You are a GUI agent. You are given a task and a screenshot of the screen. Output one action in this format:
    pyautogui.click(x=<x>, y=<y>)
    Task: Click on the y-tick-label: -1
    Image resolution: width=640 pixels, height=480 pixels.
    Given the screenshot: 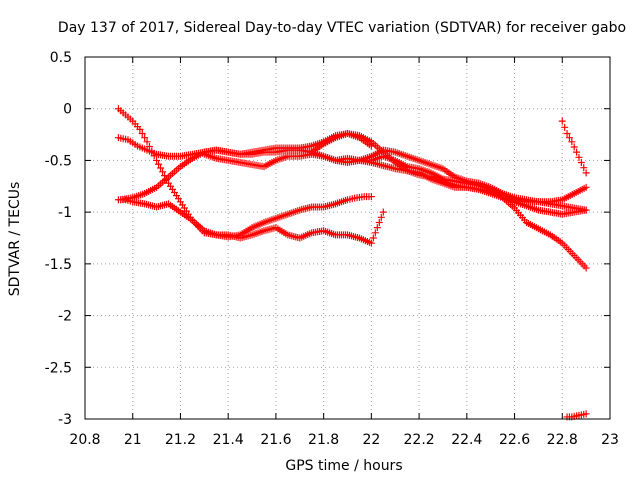 What is the action you would take?
    pyautogui.click(x=65, y=213)
    